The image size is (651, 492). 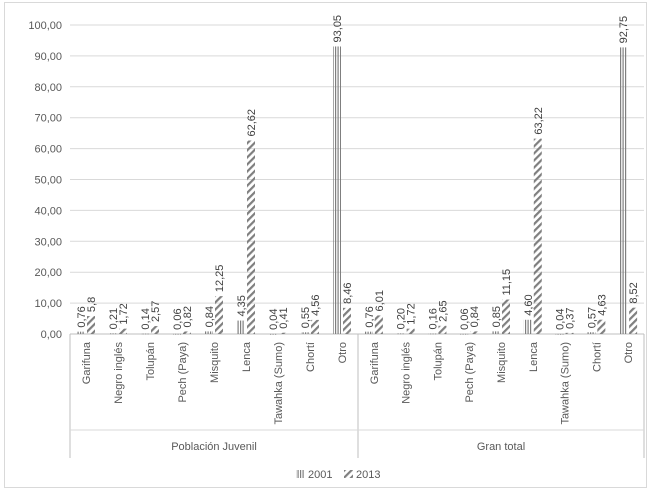 I want to click on data-label: 0,16, so click(x=433, y=318).